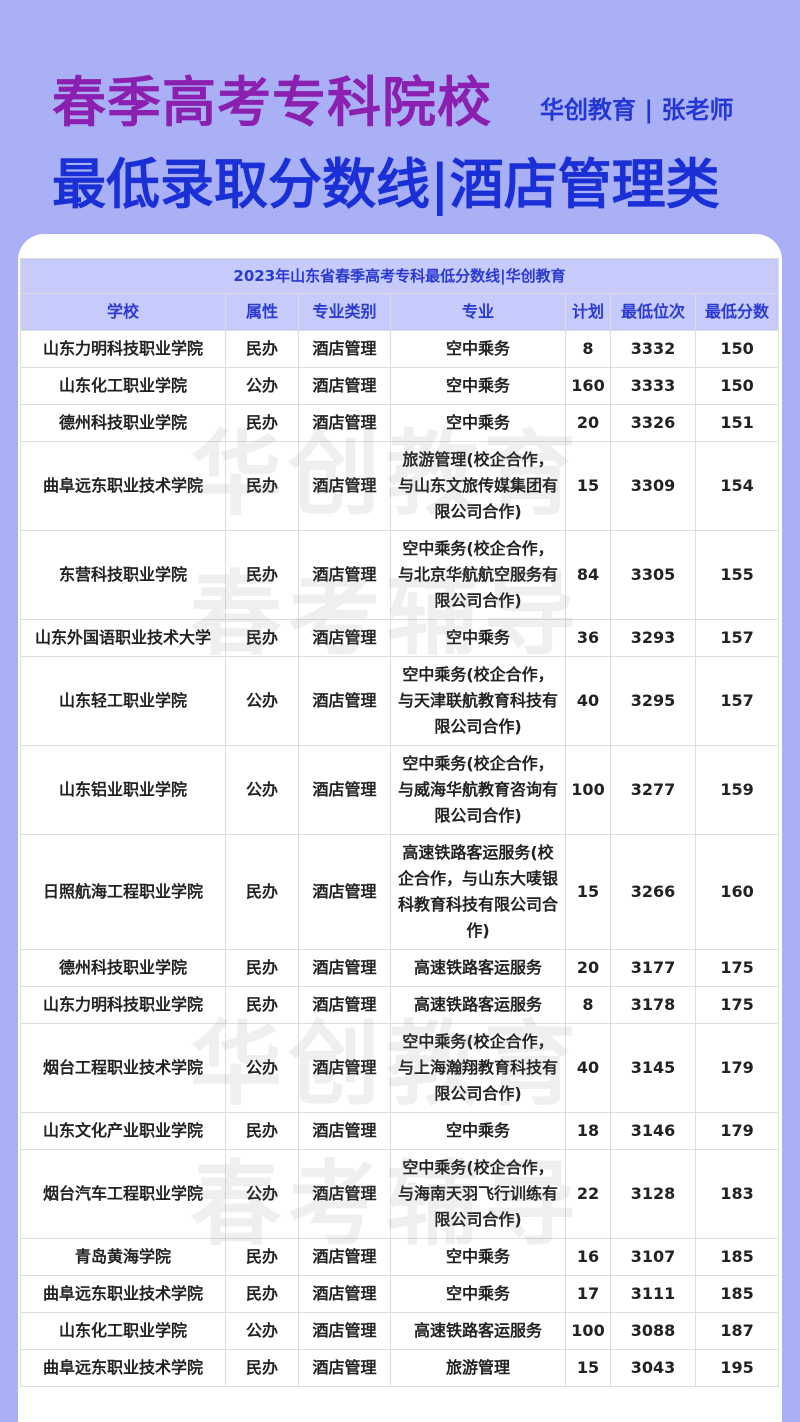 The image size is (800, 1422). I want to click on table-cell: 3326, so click(653, 423).